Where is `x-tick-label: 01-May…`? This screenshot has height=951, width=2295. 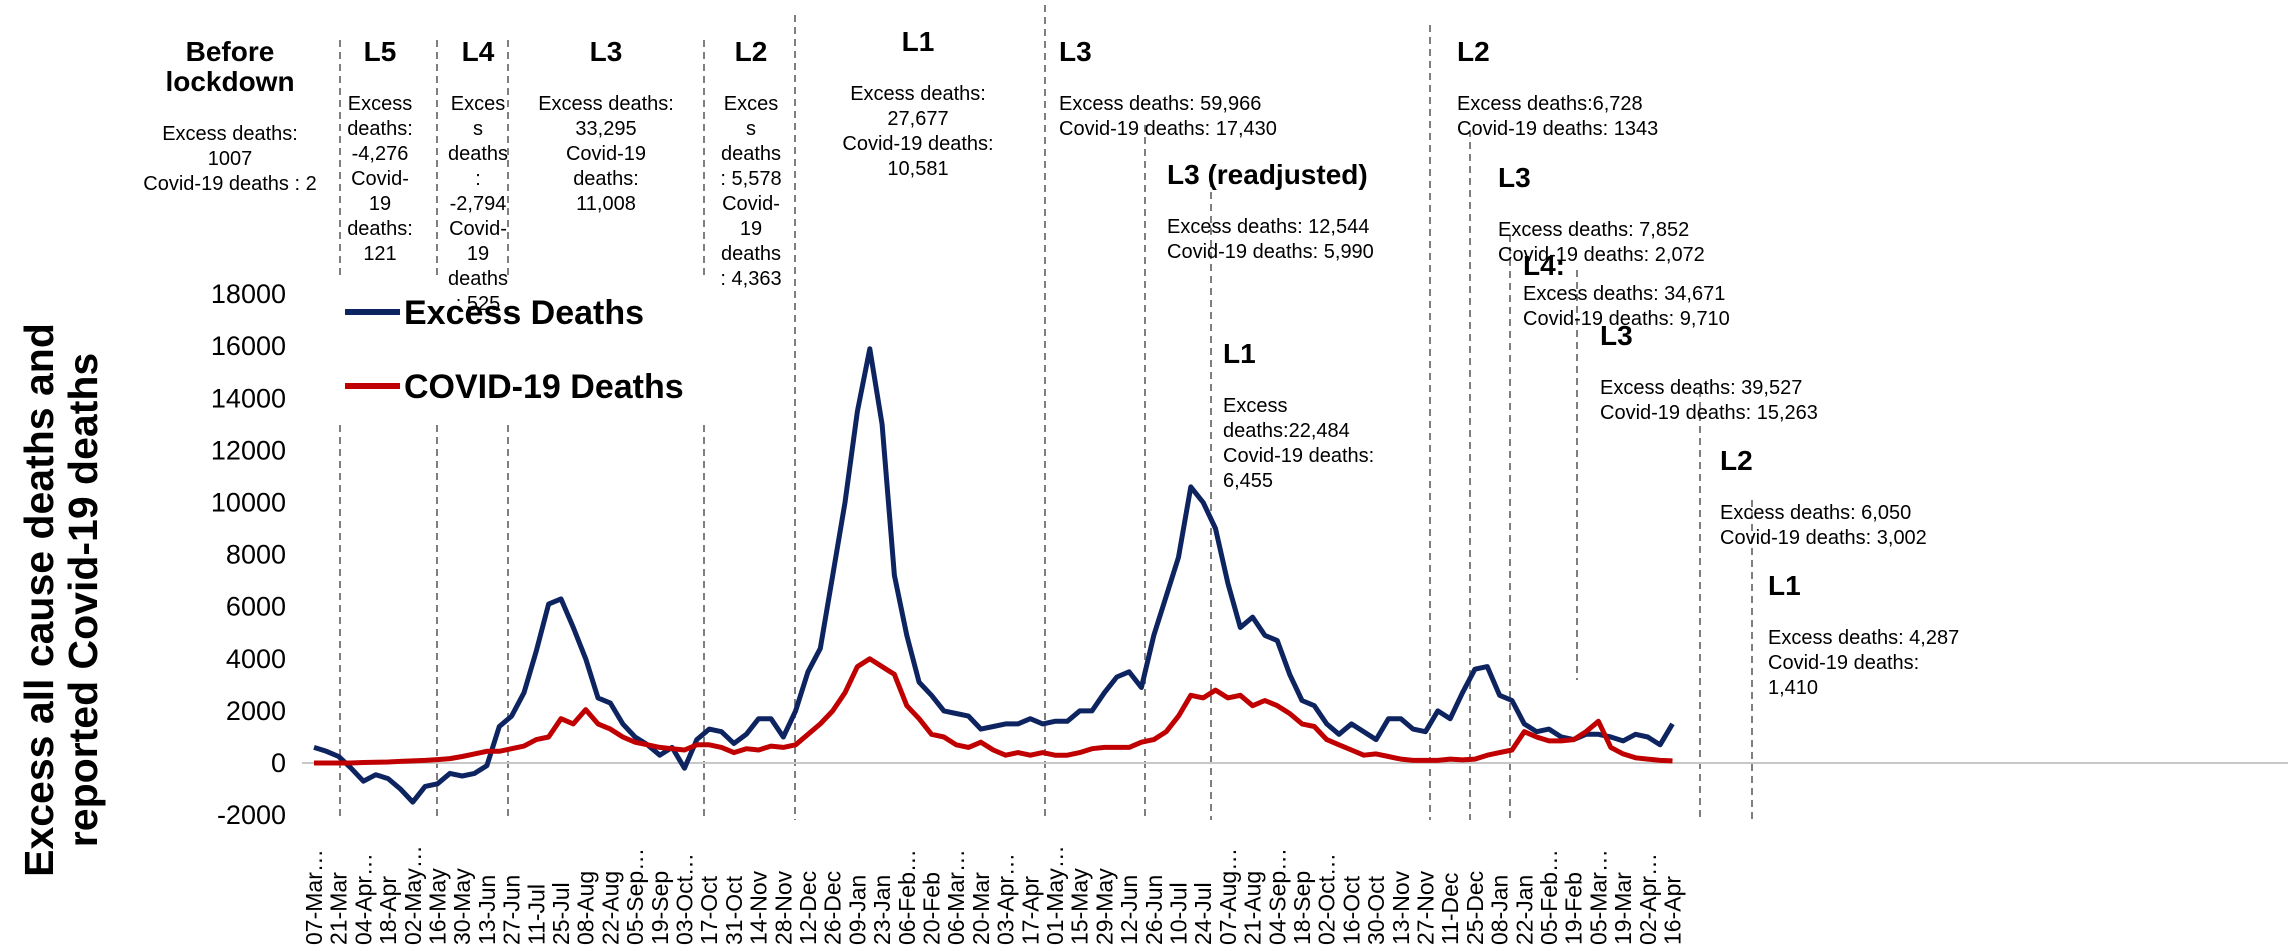
x-tick-label: 01-May… is located at coordinates (1055, 895).